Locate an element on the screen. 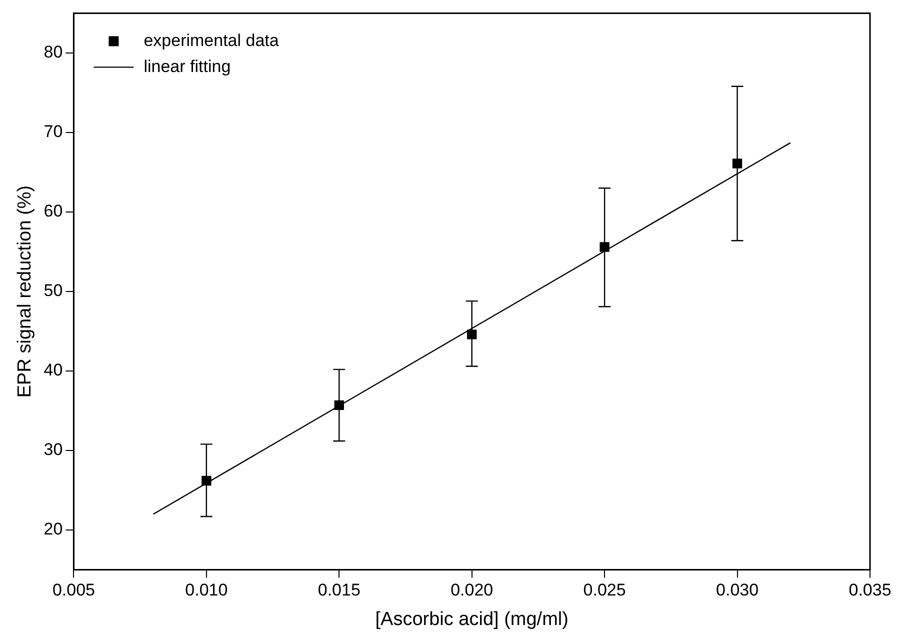 Image resolution: width=900 pixels, height=640 pixels. x-tick-label: 0.030 is located at coordinates (737, 590).